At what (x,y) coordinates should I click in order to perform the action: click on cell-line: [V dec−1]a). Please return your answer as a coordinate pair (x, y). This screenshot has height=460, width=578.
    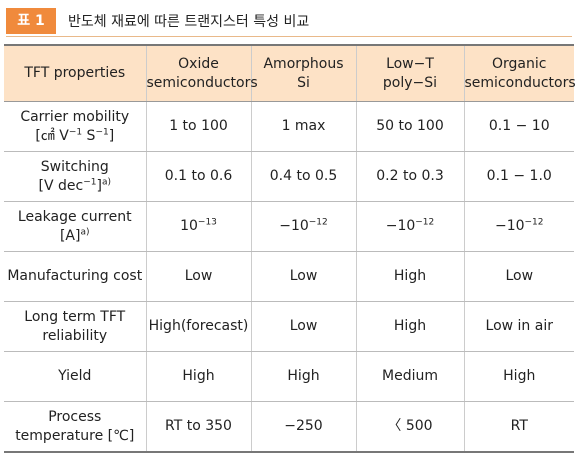
    Looking at the image, I should click on (75, 186).